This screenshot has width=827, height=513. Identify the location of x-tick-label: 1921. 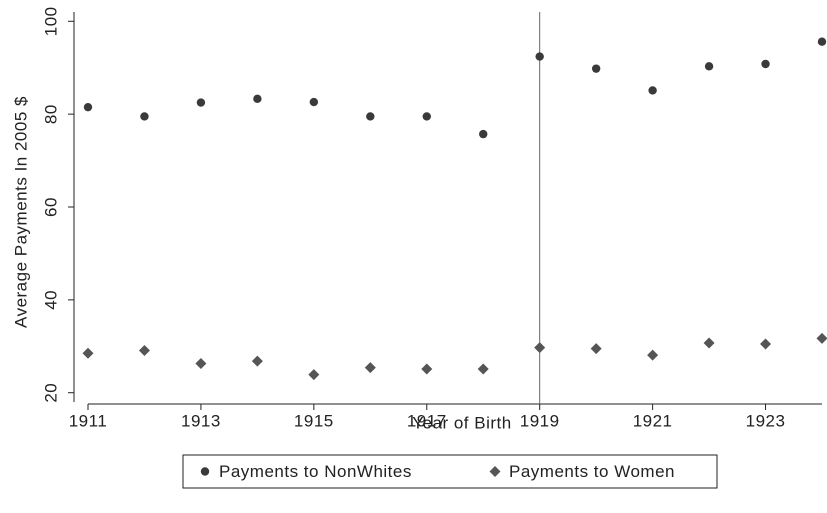
(653, 420).